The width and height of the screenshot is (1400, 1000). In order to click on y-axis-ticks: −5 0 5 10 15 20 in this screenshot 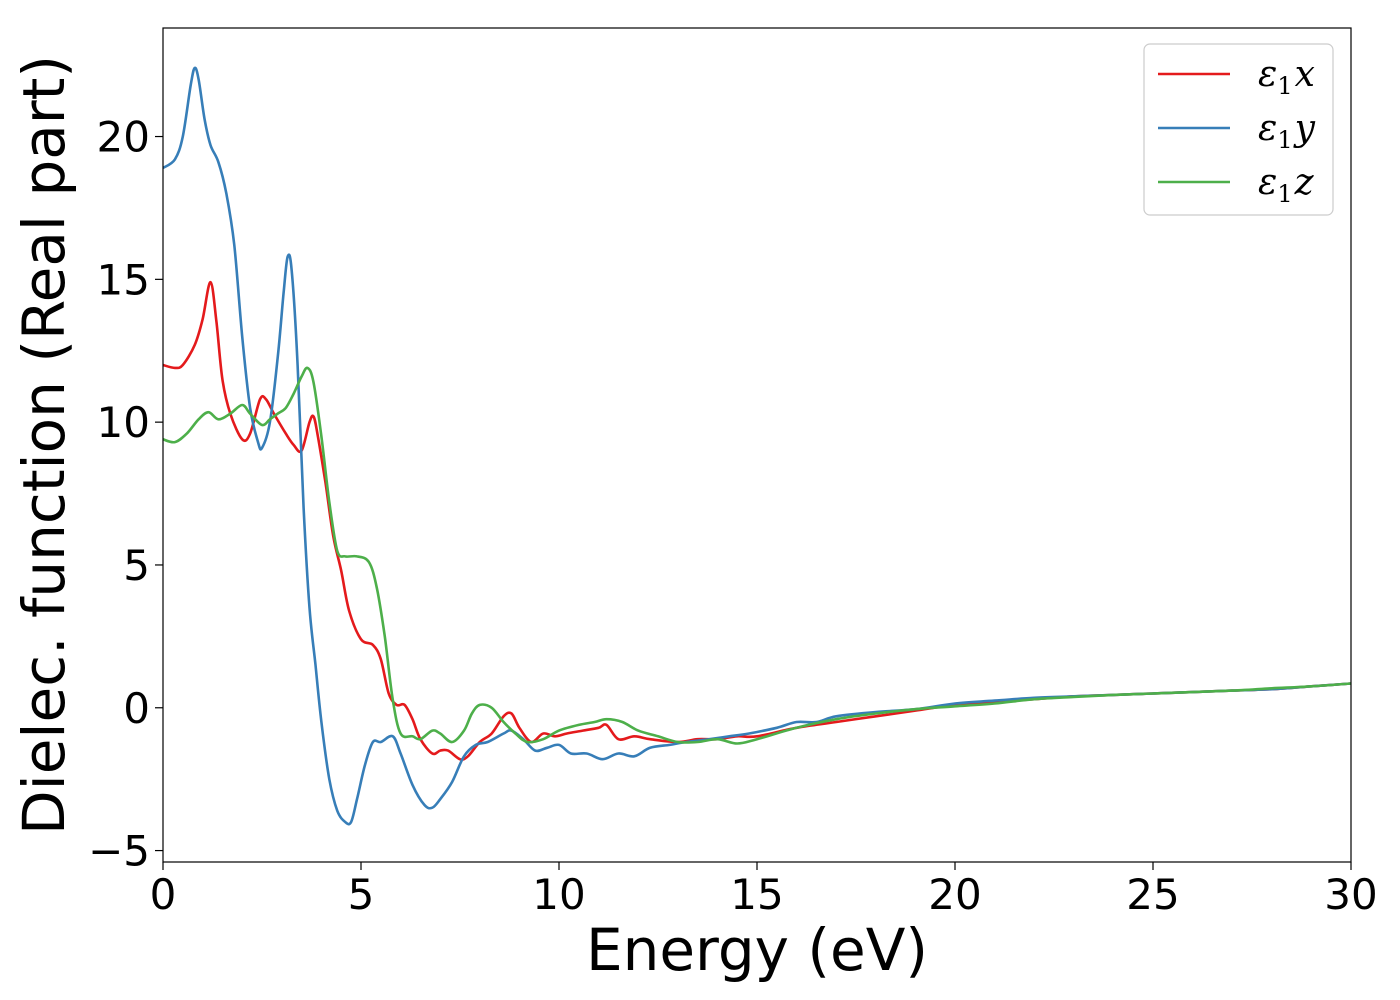, I will do `click(125, 494)`.